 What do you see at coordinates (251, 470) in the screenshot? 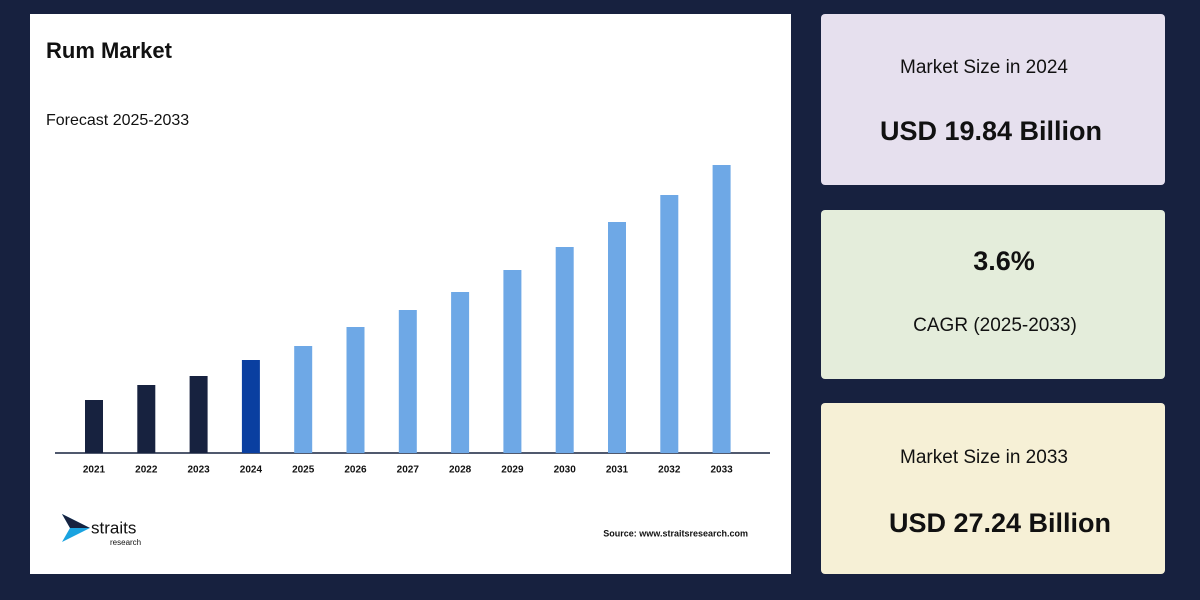
I see `x-tick-label: 2024` at bounding box center [251, 470].